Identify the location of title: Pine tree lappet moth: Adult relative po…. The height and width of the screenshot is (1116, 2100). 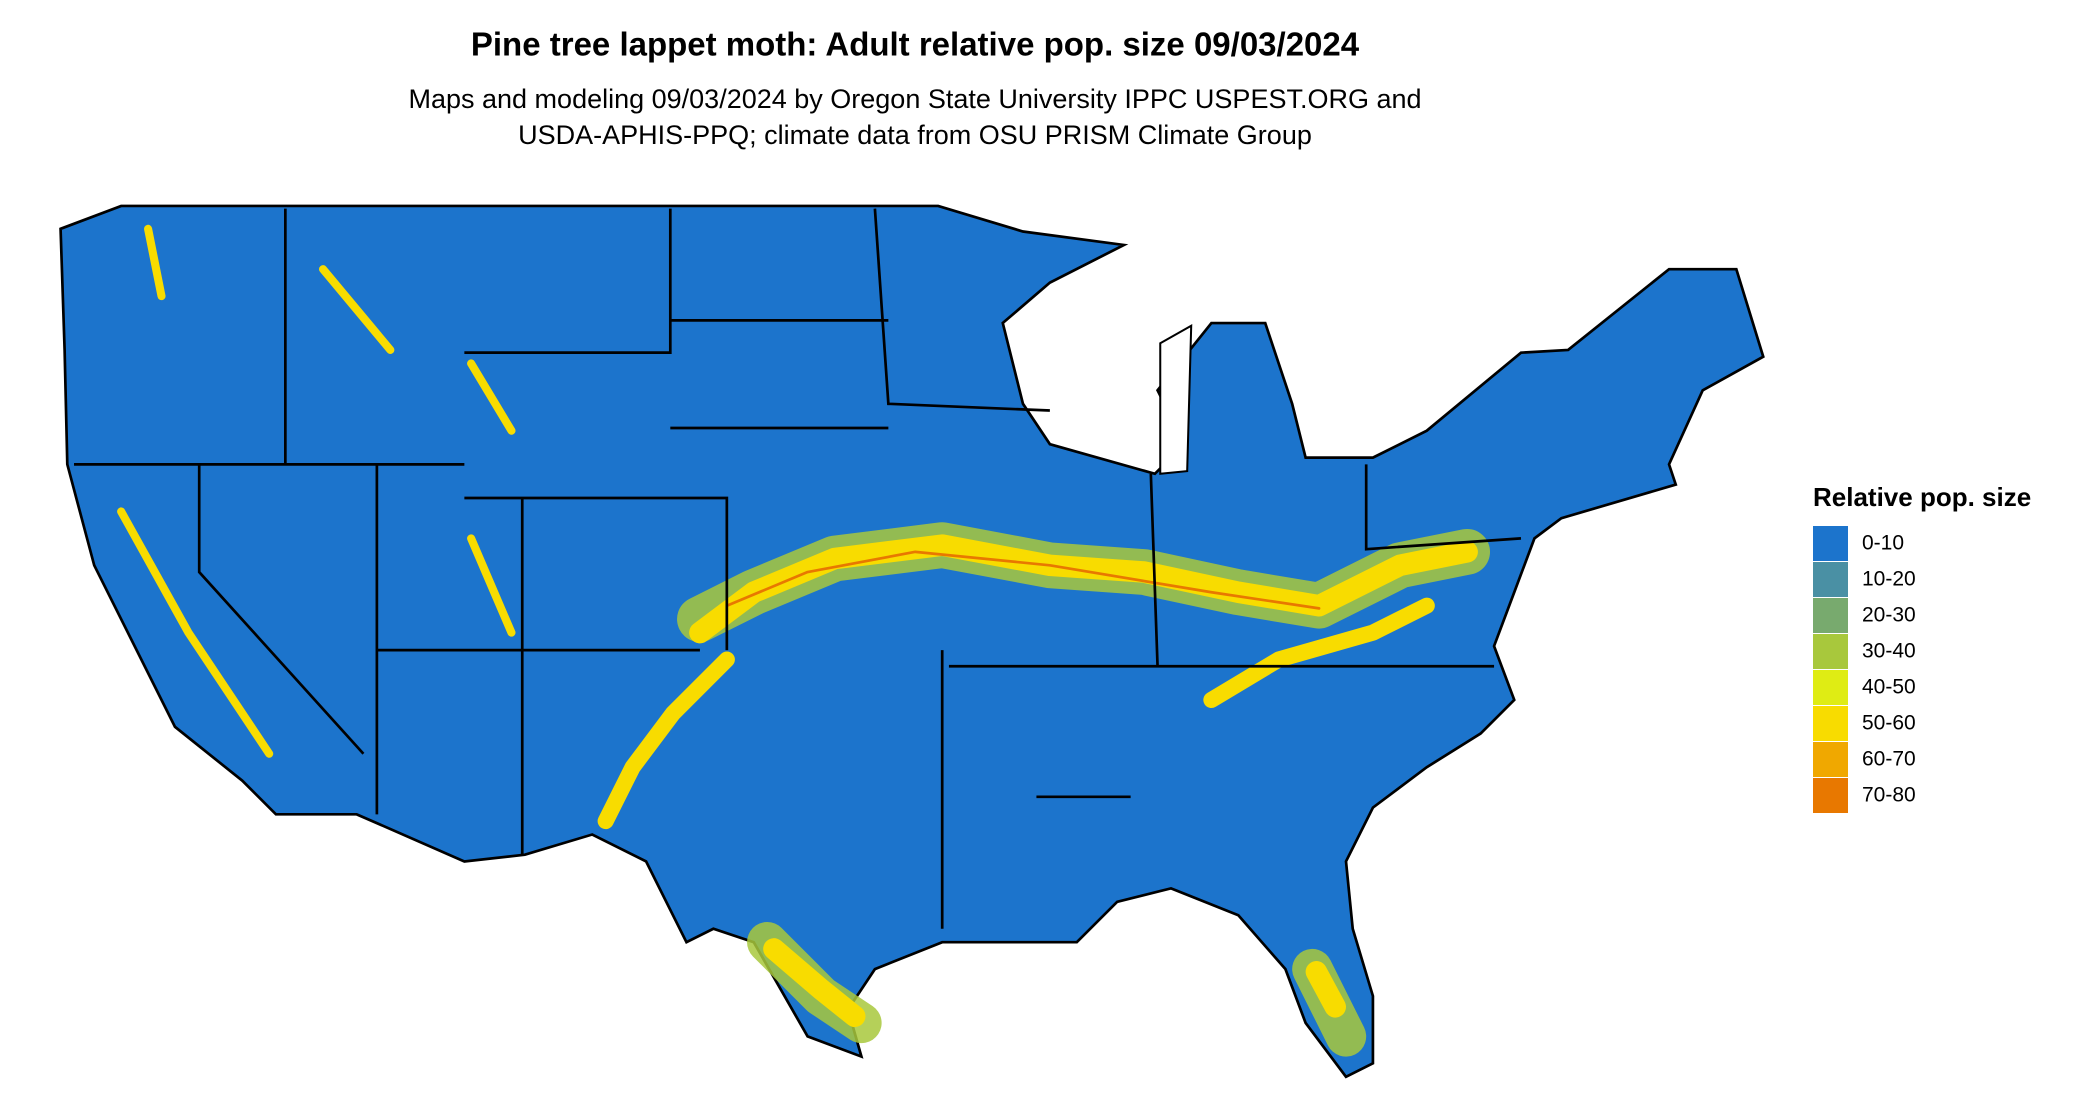
(915, 44).